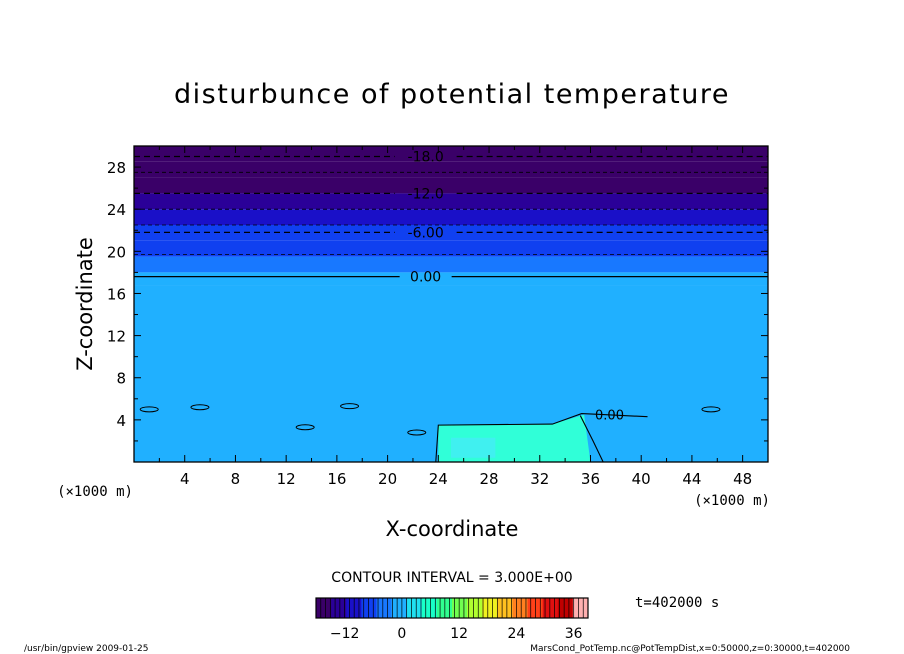 The image size is (904, 654). Describe the element at coordinates (426, 194) in the screenshot. I see `contour-label: -12.0` at that location.